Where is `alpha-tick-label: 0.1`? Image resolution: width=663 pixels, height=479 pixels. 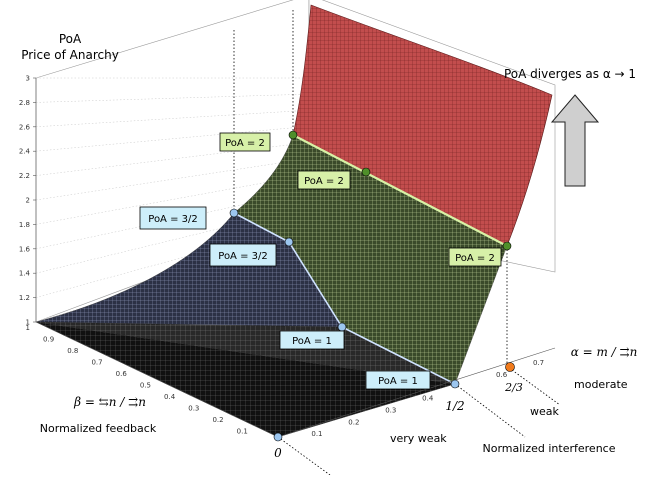
alpha-tick-label: 0.1 is located at coordinates (316, 434).